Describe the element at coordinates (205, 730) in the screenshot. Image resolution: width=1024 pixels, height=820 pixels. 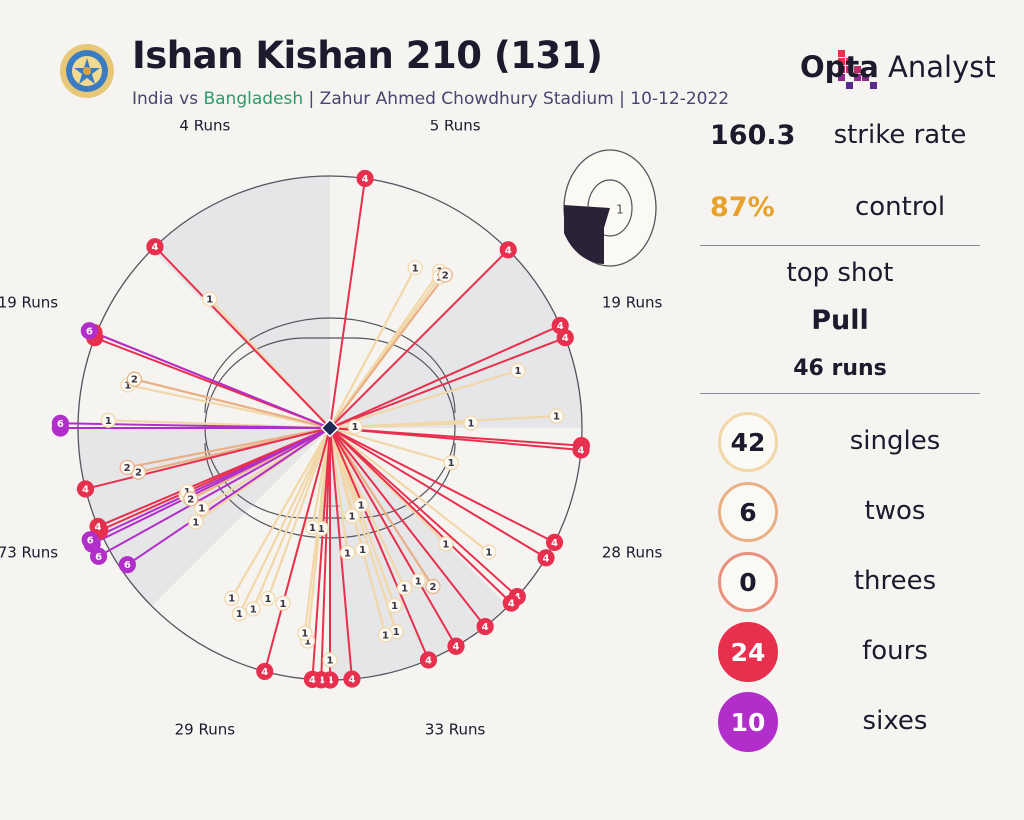
I see `sector-label: 29 Runs` at that location.